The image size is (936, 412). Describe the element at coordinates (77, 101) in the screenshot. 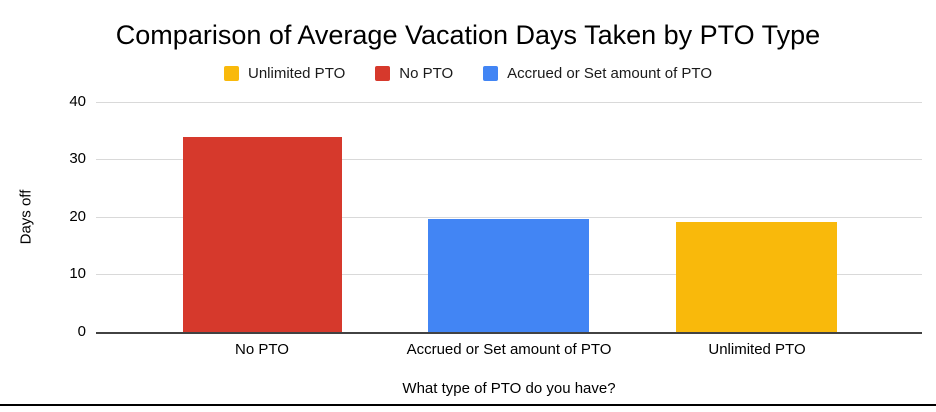

I see `y-tick-40: 40` at that location.